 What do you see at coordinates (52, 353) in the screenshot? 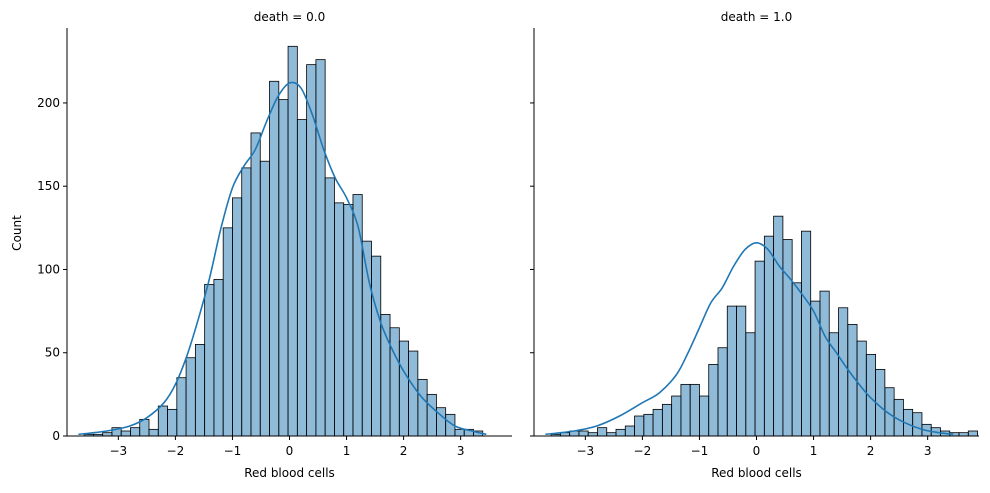
I see `y-tick-label: 50` at bounding box center [52, 353].